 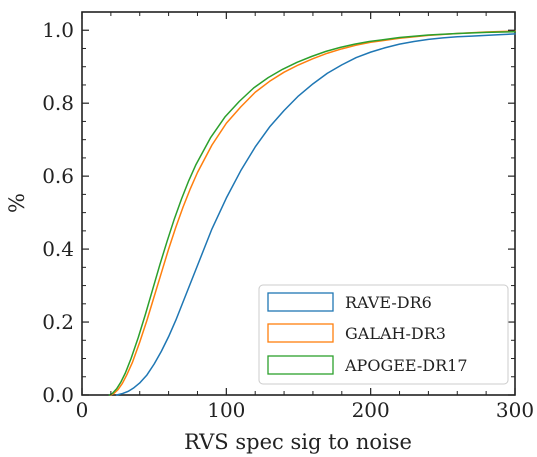 What do you see at coordinates (406, 365) in the screenshot?
I see `legend-label-apogee: APOGEE-DR17` at bounding box center [406, 365].